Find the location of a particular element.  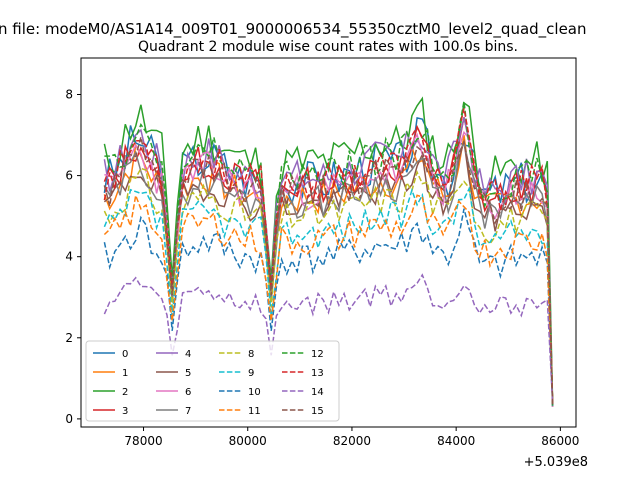

y-tick-label-8: 8 is located at coordinates (69, 94).